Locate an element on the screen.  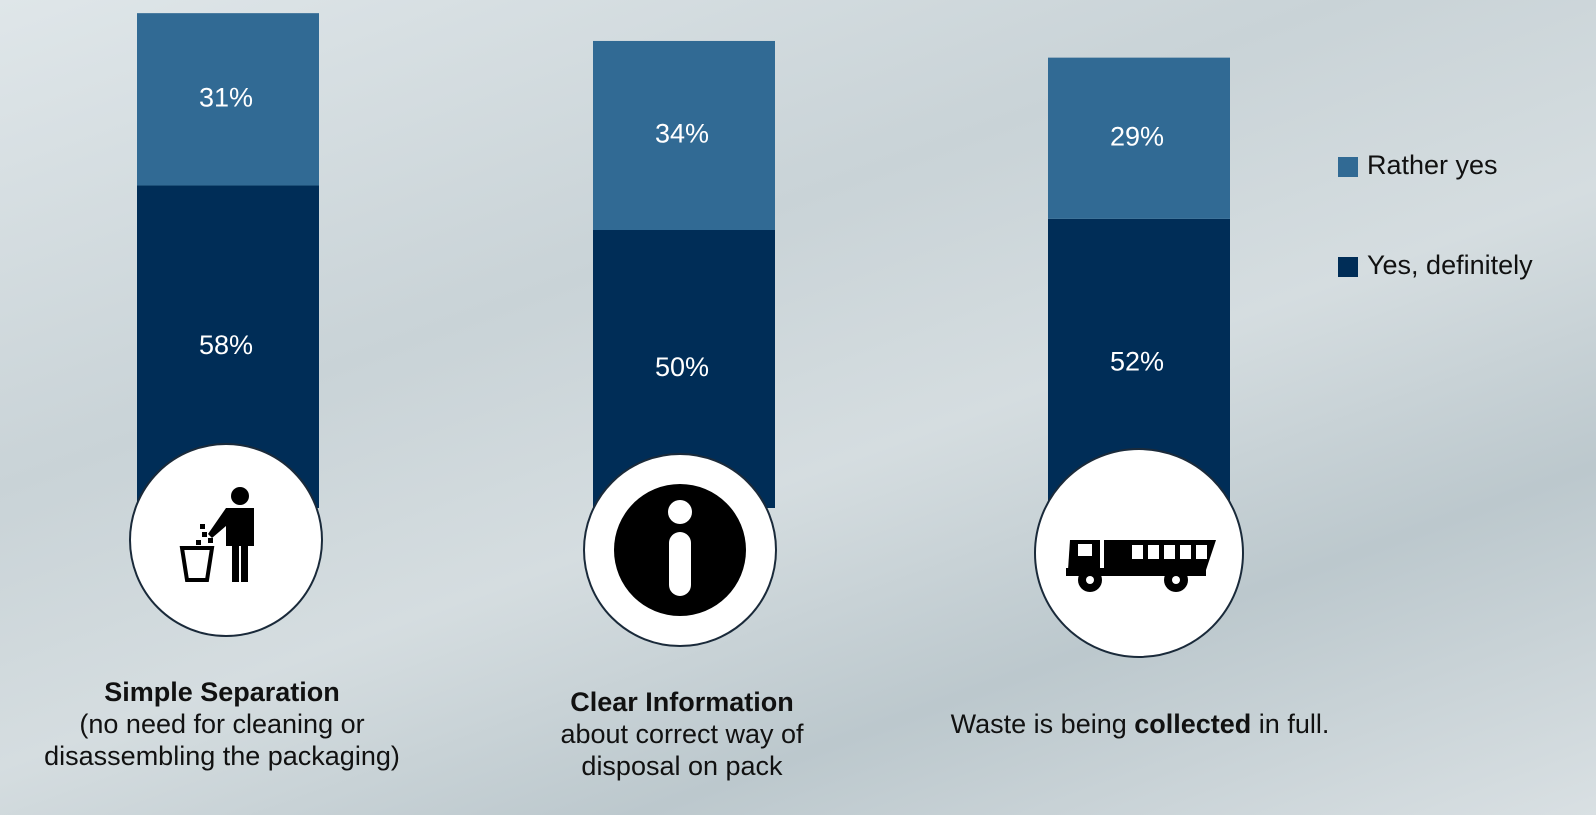
icon-trash is located at coordinates (216, 534).